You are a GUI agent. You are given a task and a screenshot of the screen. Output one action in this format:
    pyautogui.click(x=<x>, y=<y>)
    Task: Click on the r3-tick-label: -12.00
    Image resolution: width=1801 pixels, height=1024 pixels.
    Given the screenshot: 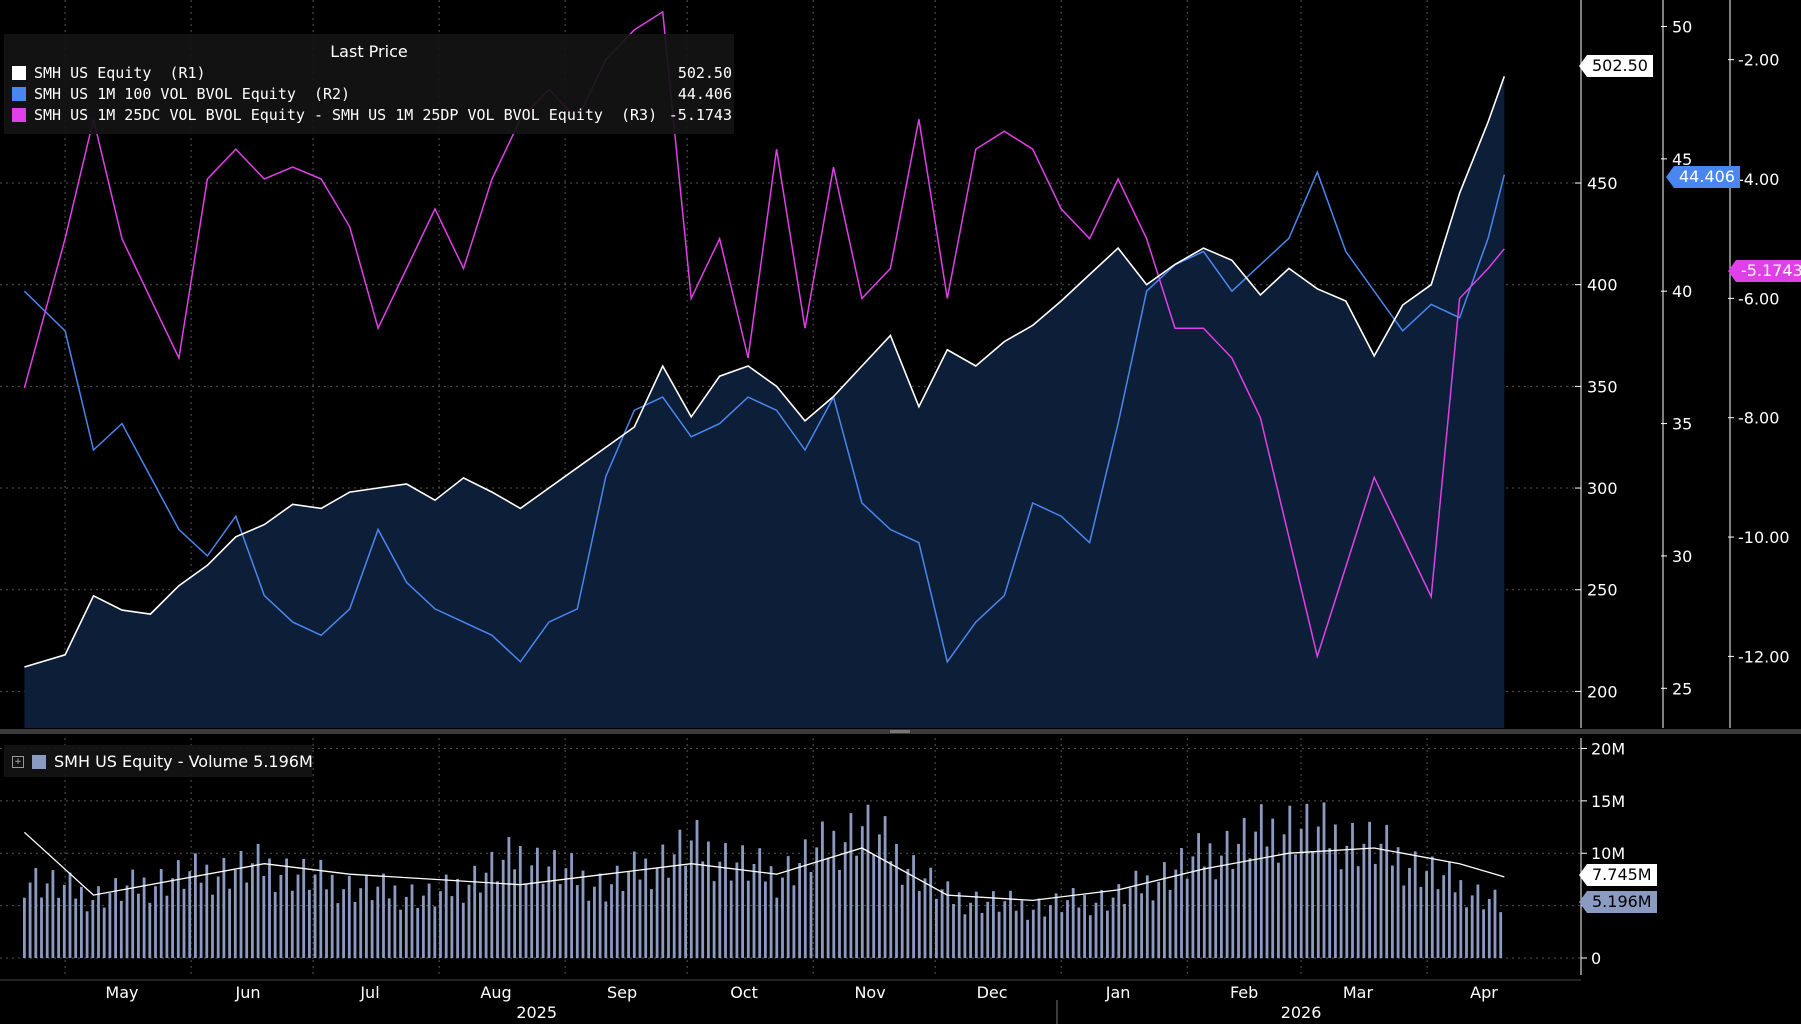 What is the action you would take?
    pyautogui.click(x=1764, y=656)
    